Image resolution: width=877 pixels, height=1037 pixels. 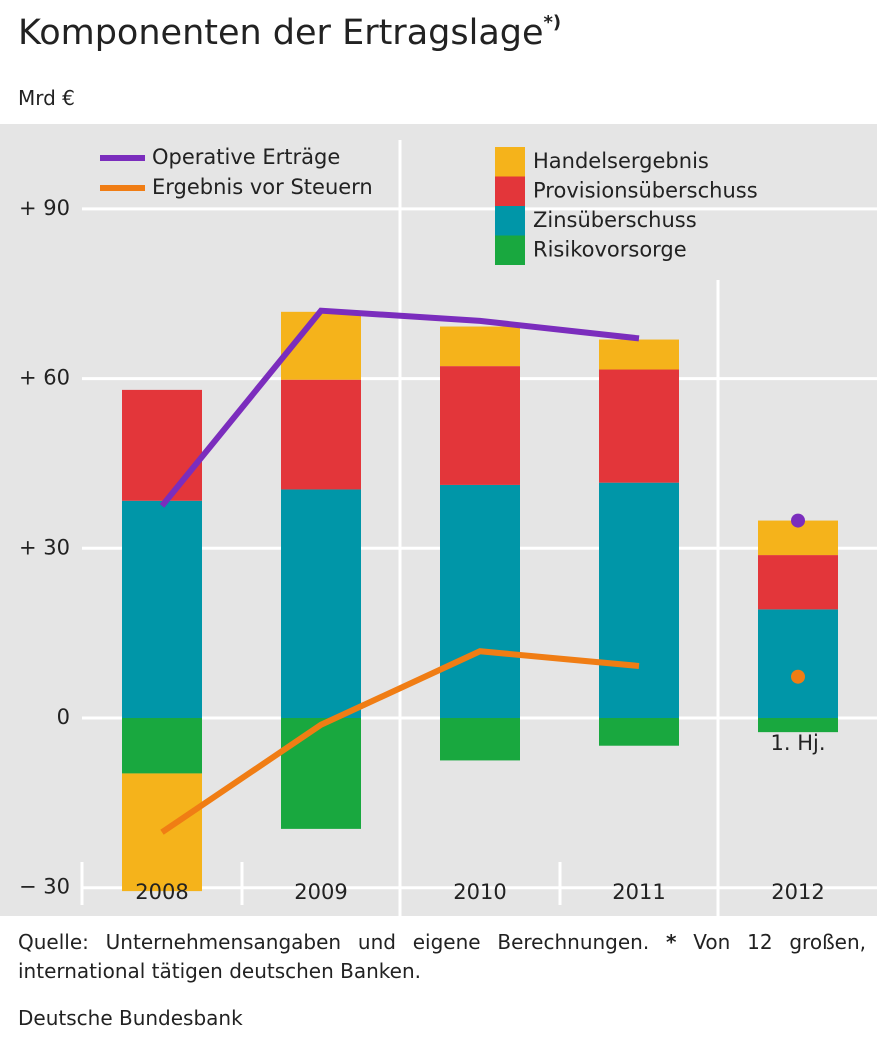 I want to click on footnote-marker: *, so click(x=671, y=942).